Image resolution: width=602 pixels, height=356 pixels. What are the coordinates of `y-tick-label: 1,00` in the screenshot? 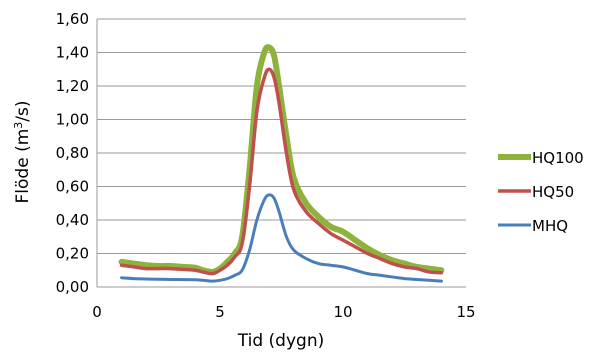 It's located at (72, 120).